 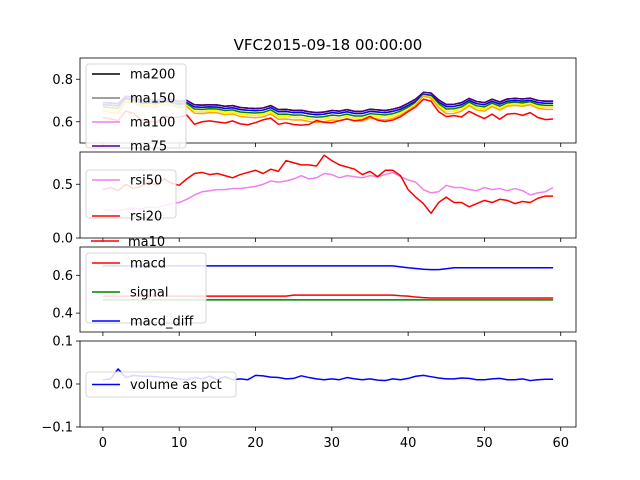 What do you see at coordinates (62, 314) in the screenshot?
I see `y-tick-label: 0.4` at bounding box center [62, 314].